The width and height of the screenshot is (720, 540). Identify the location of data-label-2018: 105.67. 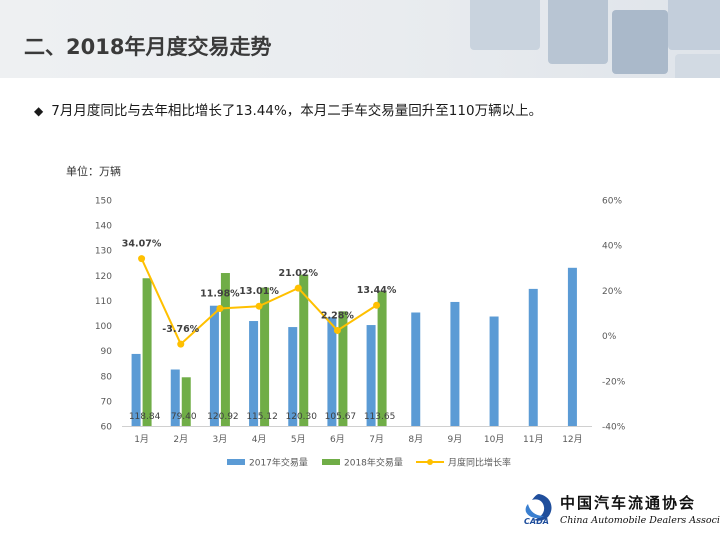
(341, 417).